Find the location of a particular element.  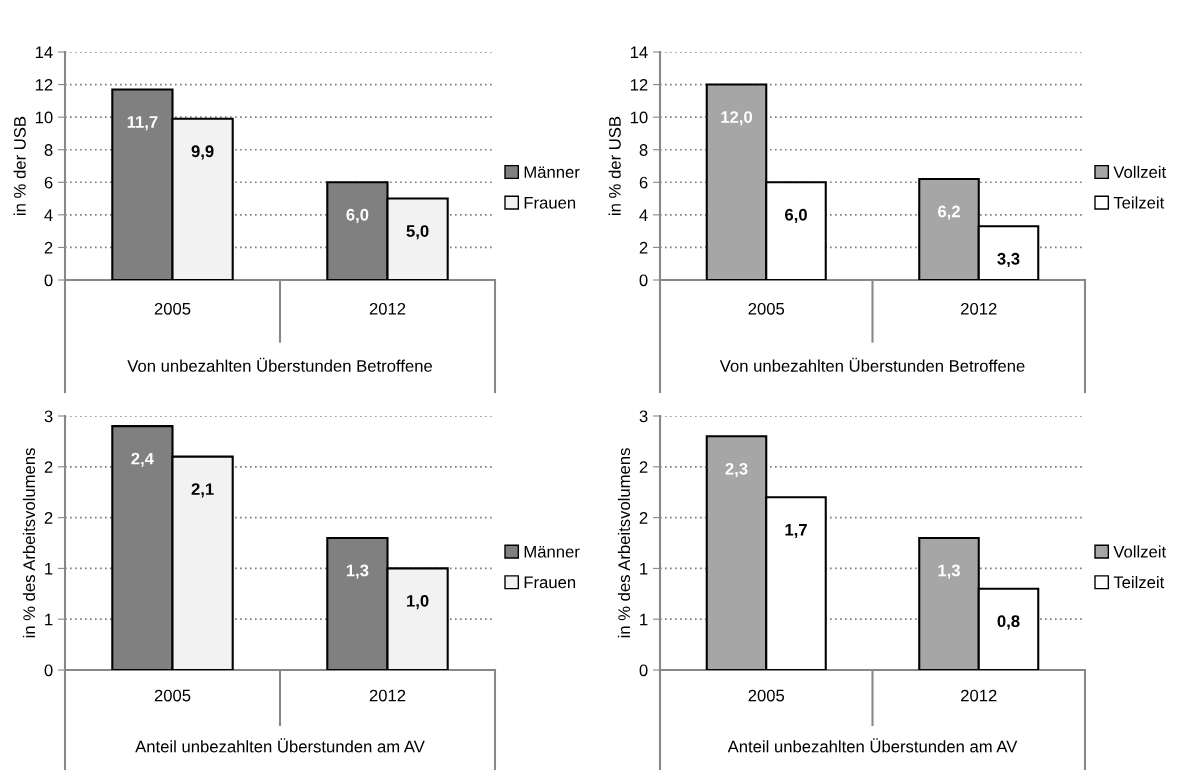

data-label: 9,9 is located at coordinates (202, 152).